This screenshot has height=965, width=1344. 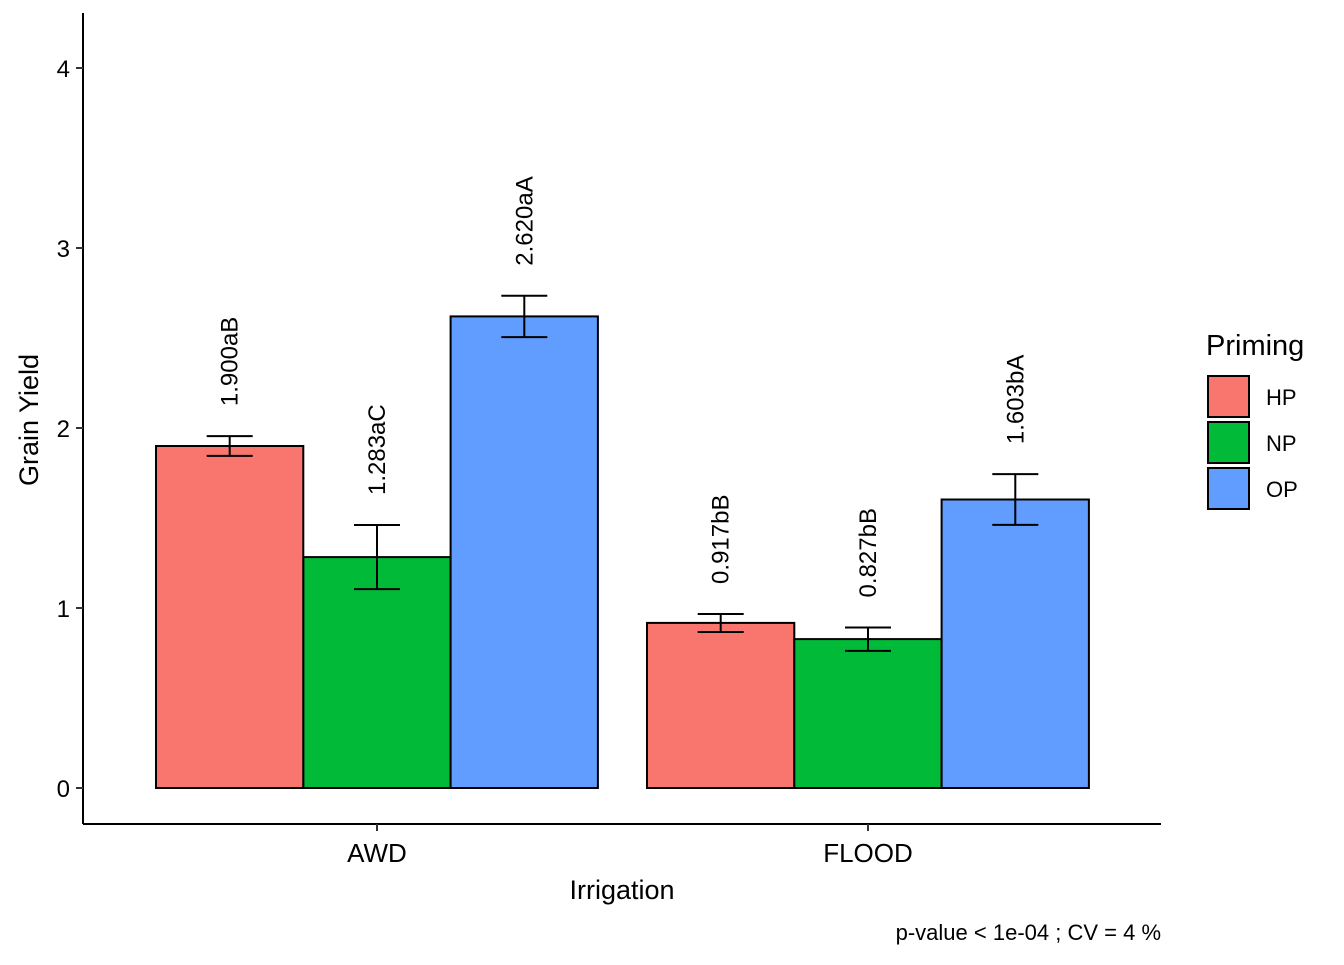 I want to click on legend-label-np: NP, so click(x=1281, y=443).